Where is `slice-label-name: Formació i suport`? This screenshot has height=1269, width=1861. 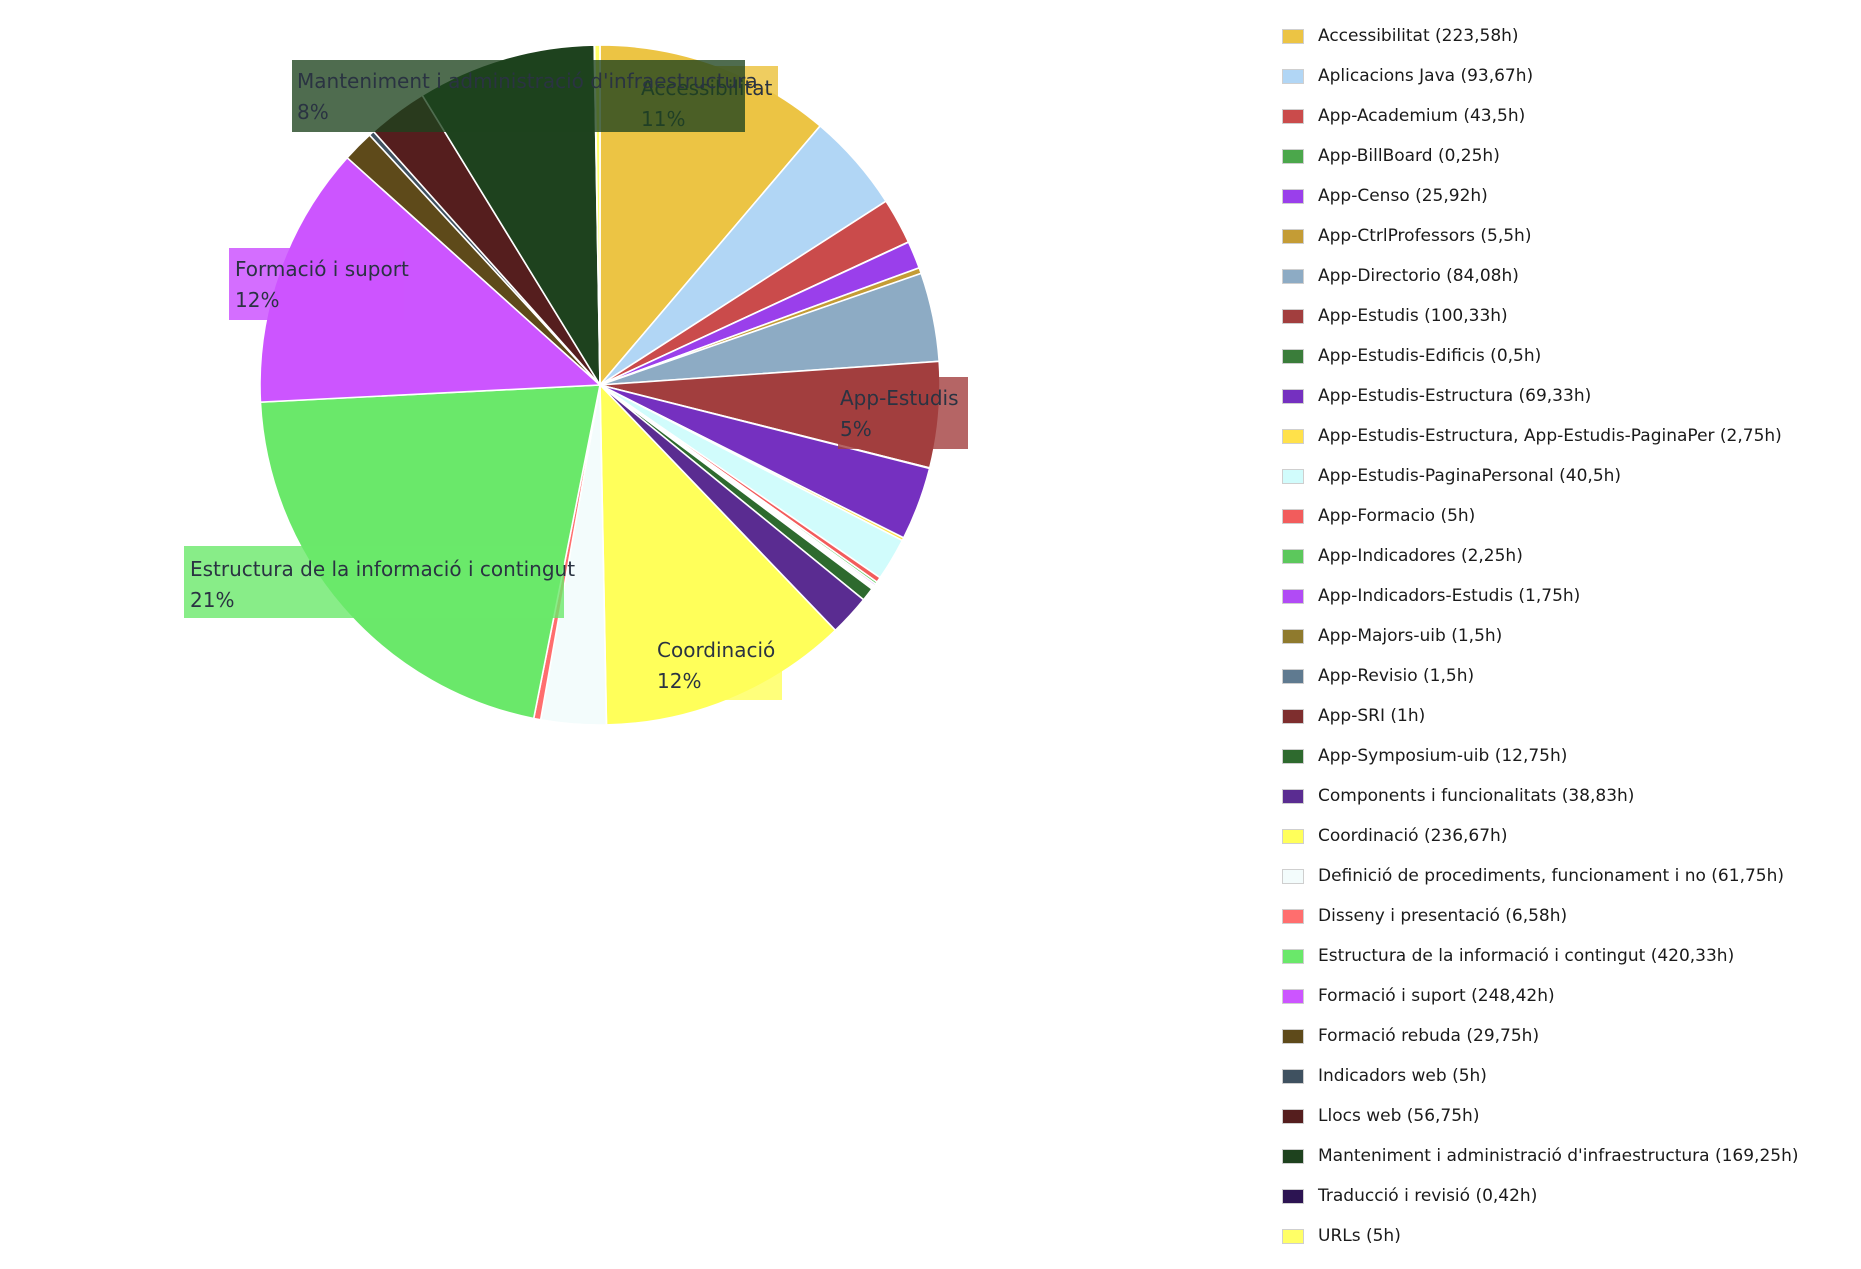 slice-label-name: Formació i suport is located at coordinates (322, 269).